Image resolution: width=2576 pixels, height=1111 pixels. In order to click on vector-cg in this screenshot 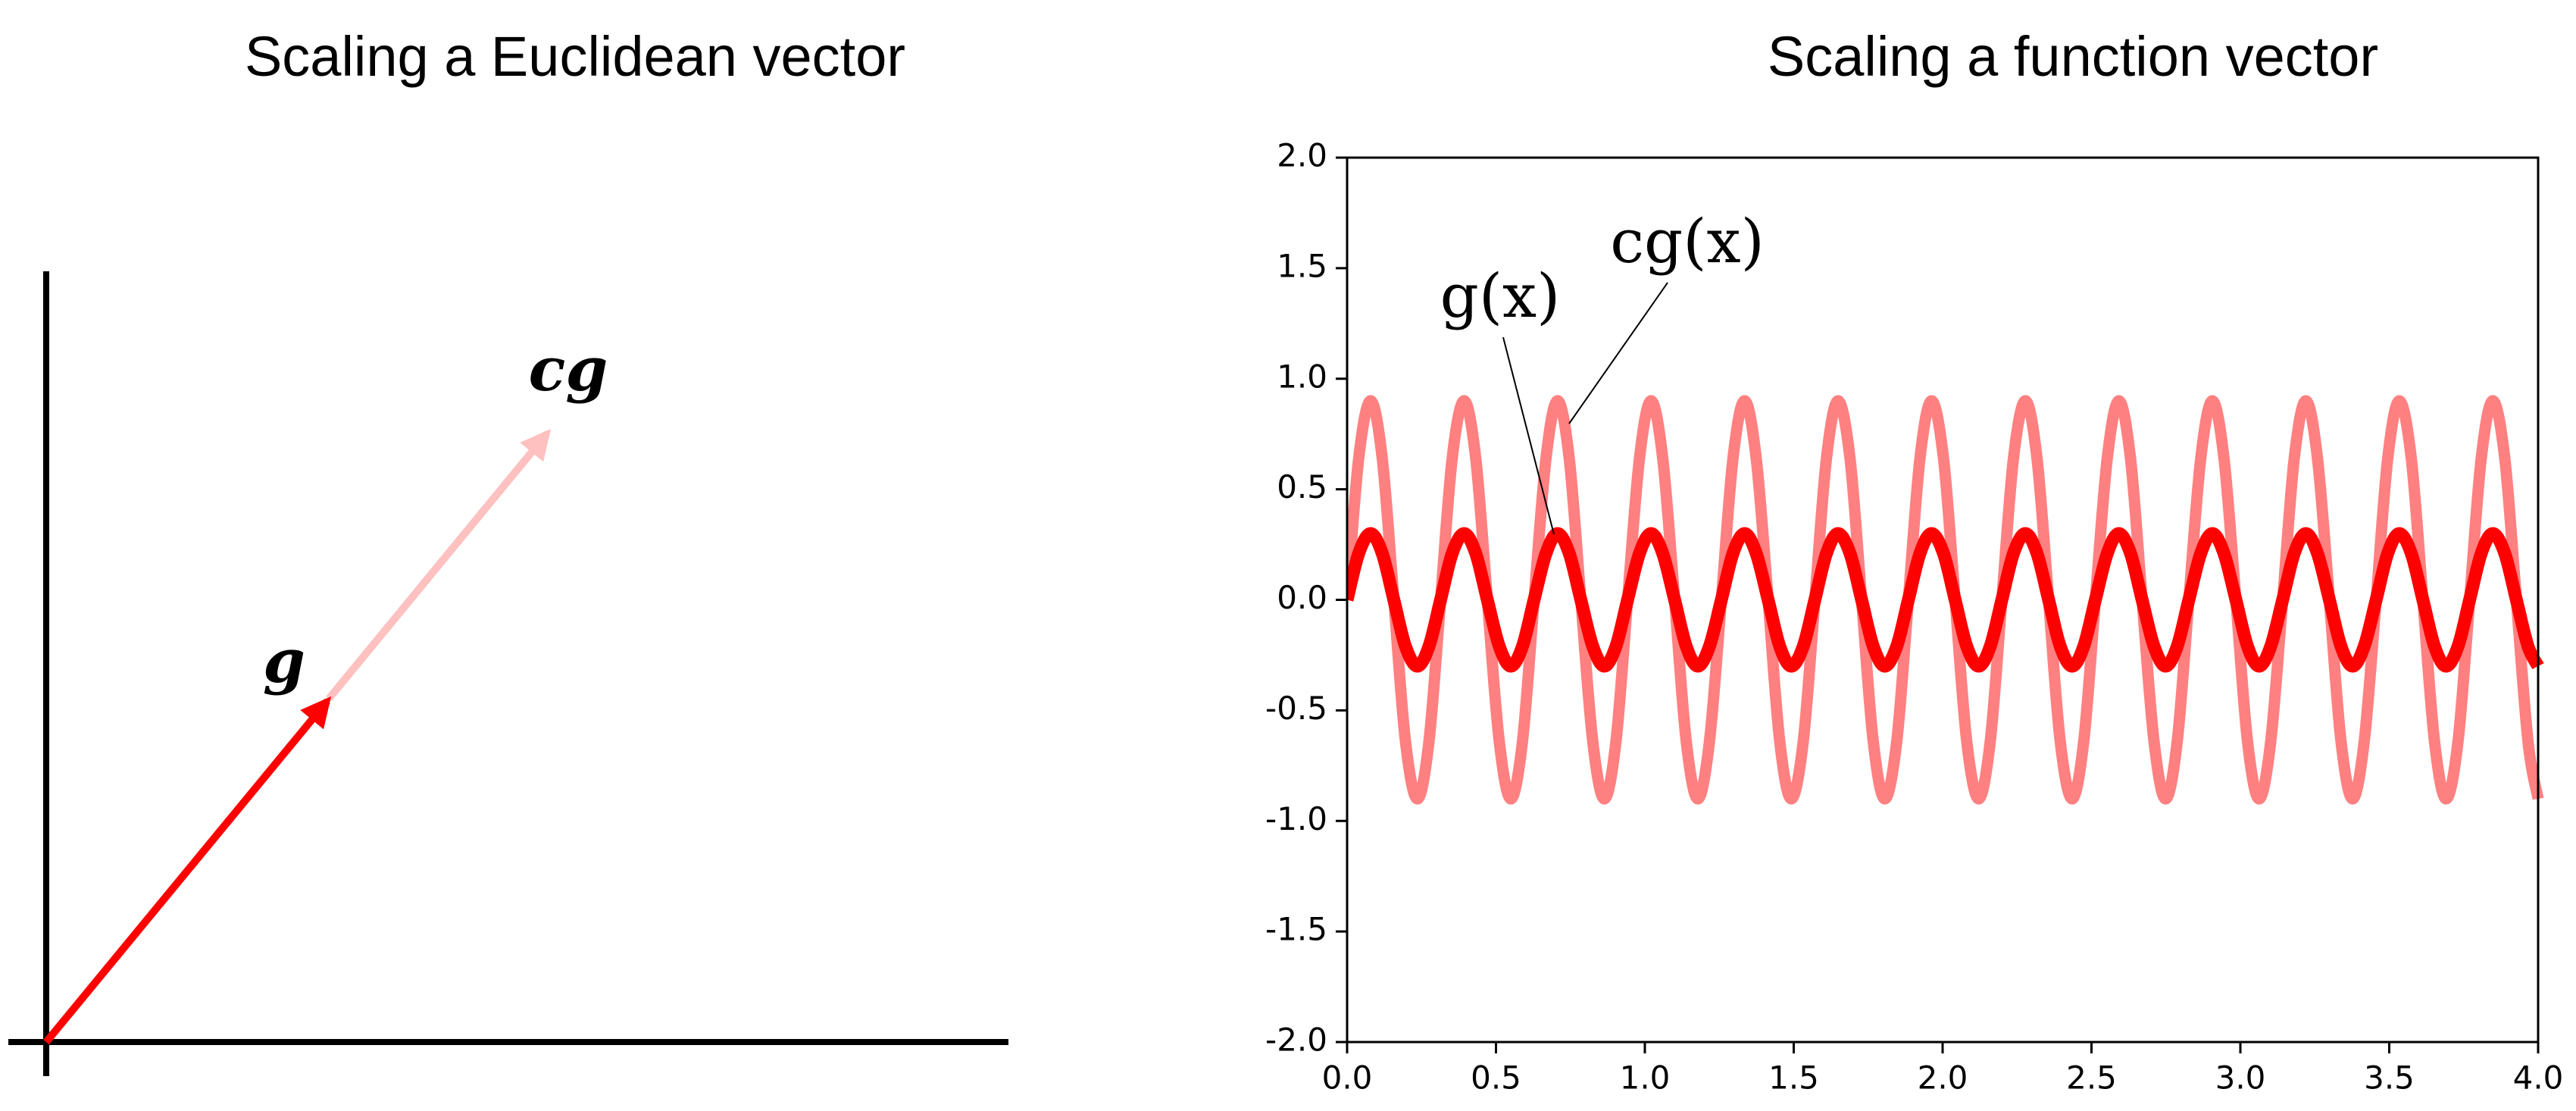, I will do `click(439, 565)`.